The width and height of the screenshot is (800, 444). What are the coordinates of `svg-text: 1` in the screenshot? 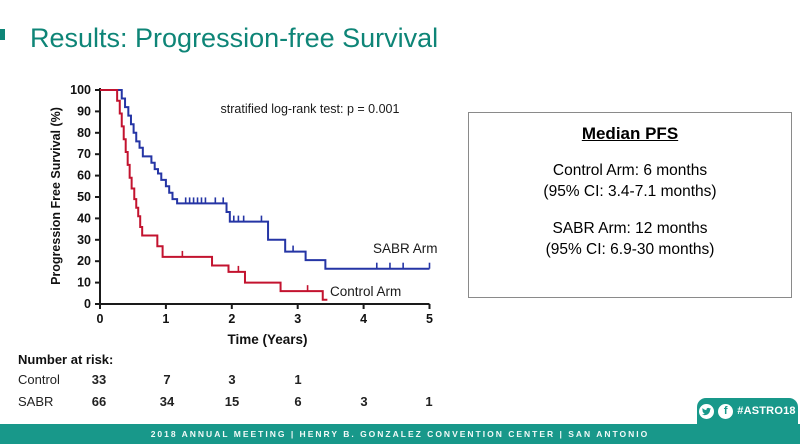 It's located at (165, 319).